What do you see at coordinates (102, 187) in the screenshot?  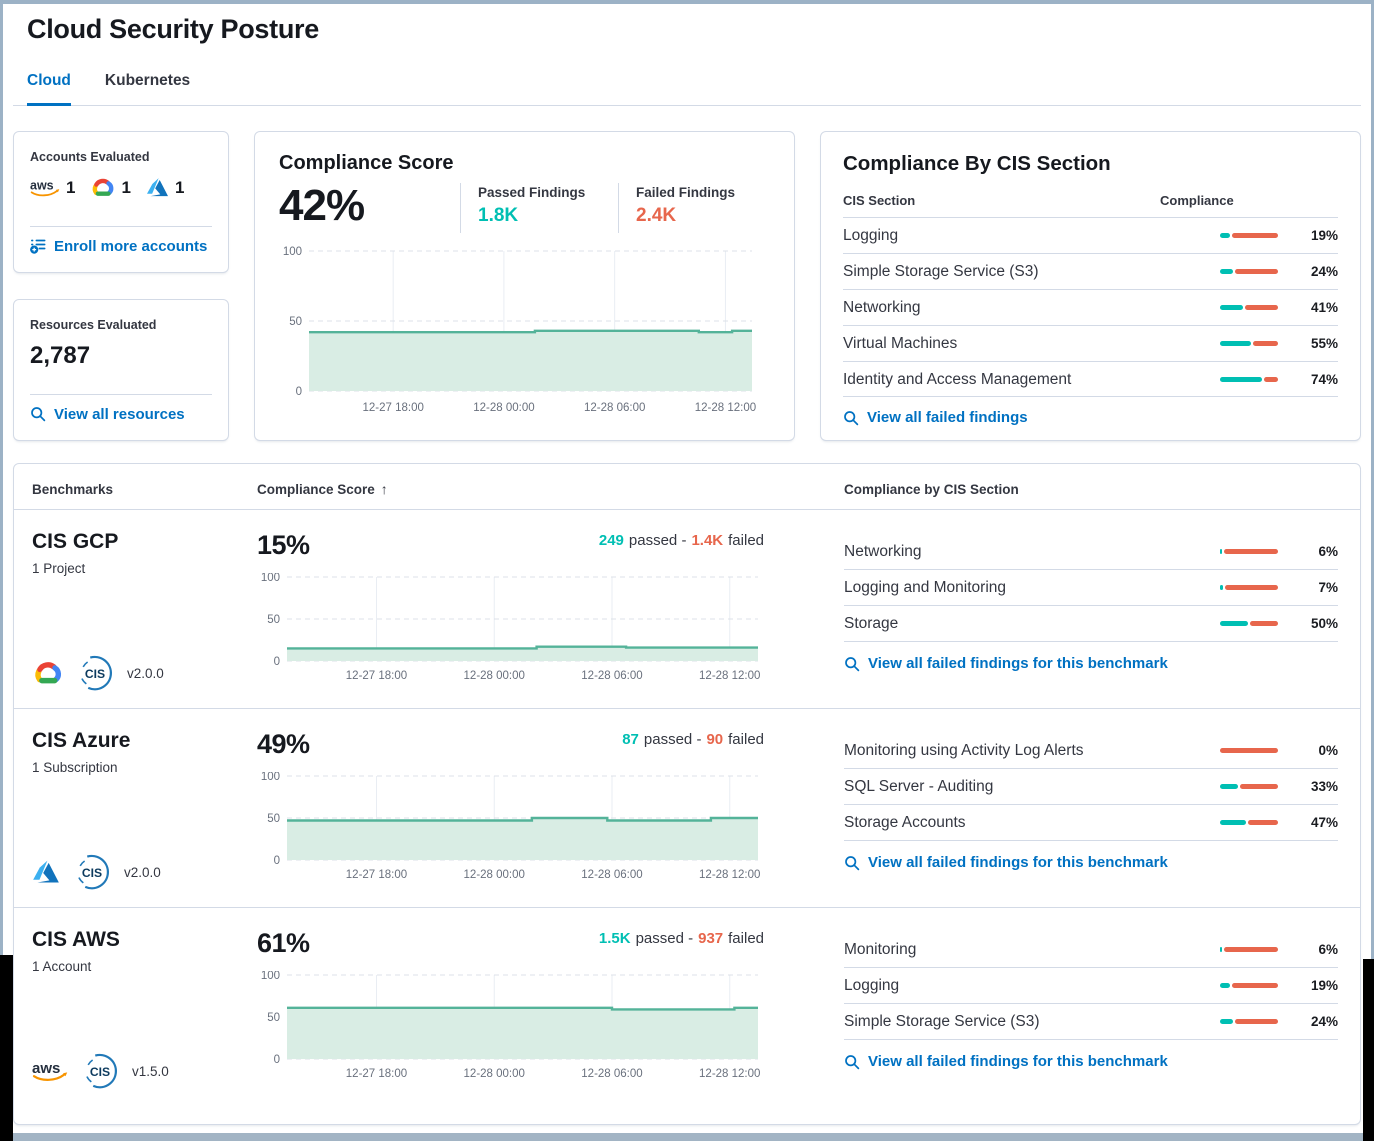 I see `gcp-icon` at bounding box center [102, 187].